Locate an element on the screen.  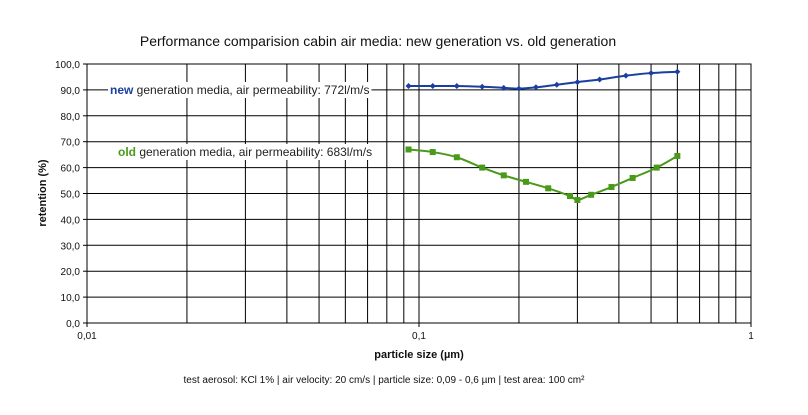
y-tick-label: 50,0 is located at coordinates (71, 195).